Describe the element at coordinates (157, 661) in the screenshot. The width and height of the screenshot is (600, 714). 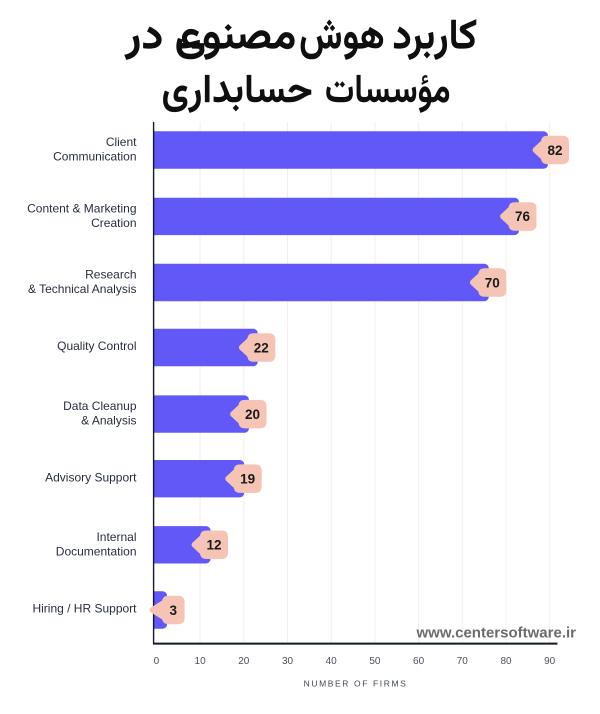
I see `svg-text: 0` at that location.